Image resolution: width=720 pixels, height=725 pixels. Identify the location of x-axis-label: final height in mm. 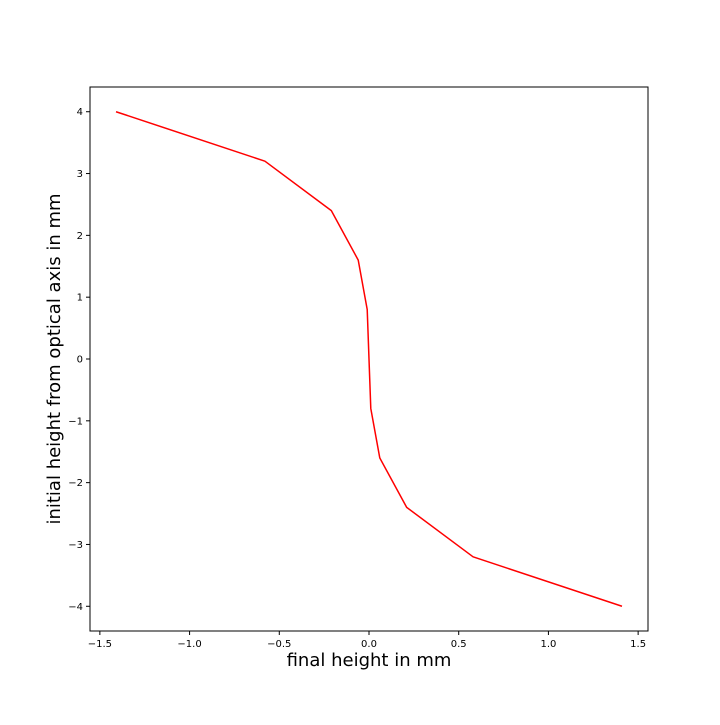
(369, 660).